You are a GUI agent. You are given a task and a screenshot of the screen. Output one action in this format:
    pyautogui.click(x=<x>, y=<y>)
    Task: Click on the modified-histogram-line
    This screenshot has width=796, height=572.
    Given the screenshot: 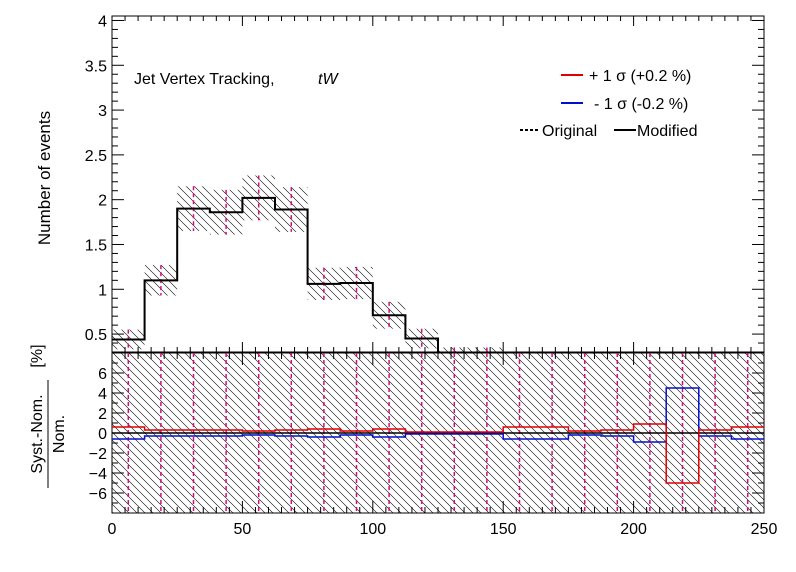 What is the action you would take?
    pyautogui.click(x=275, y=274)
    